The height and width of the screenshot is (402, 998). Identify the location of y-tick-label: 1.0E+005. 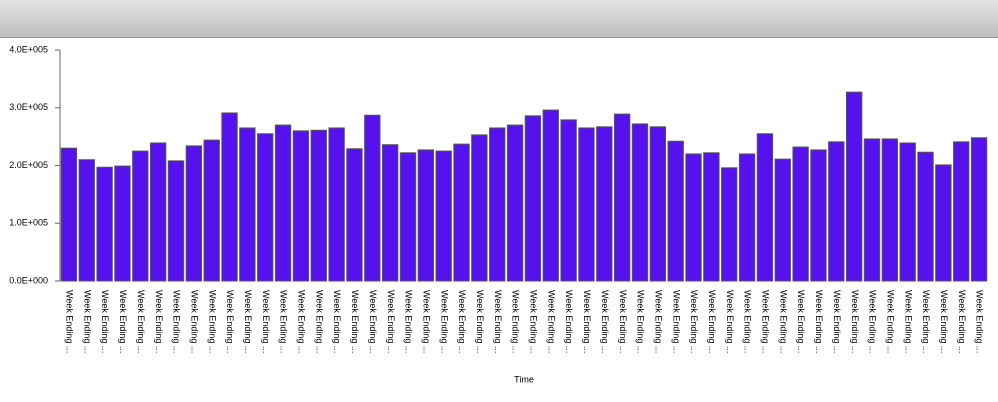
(28, 223).